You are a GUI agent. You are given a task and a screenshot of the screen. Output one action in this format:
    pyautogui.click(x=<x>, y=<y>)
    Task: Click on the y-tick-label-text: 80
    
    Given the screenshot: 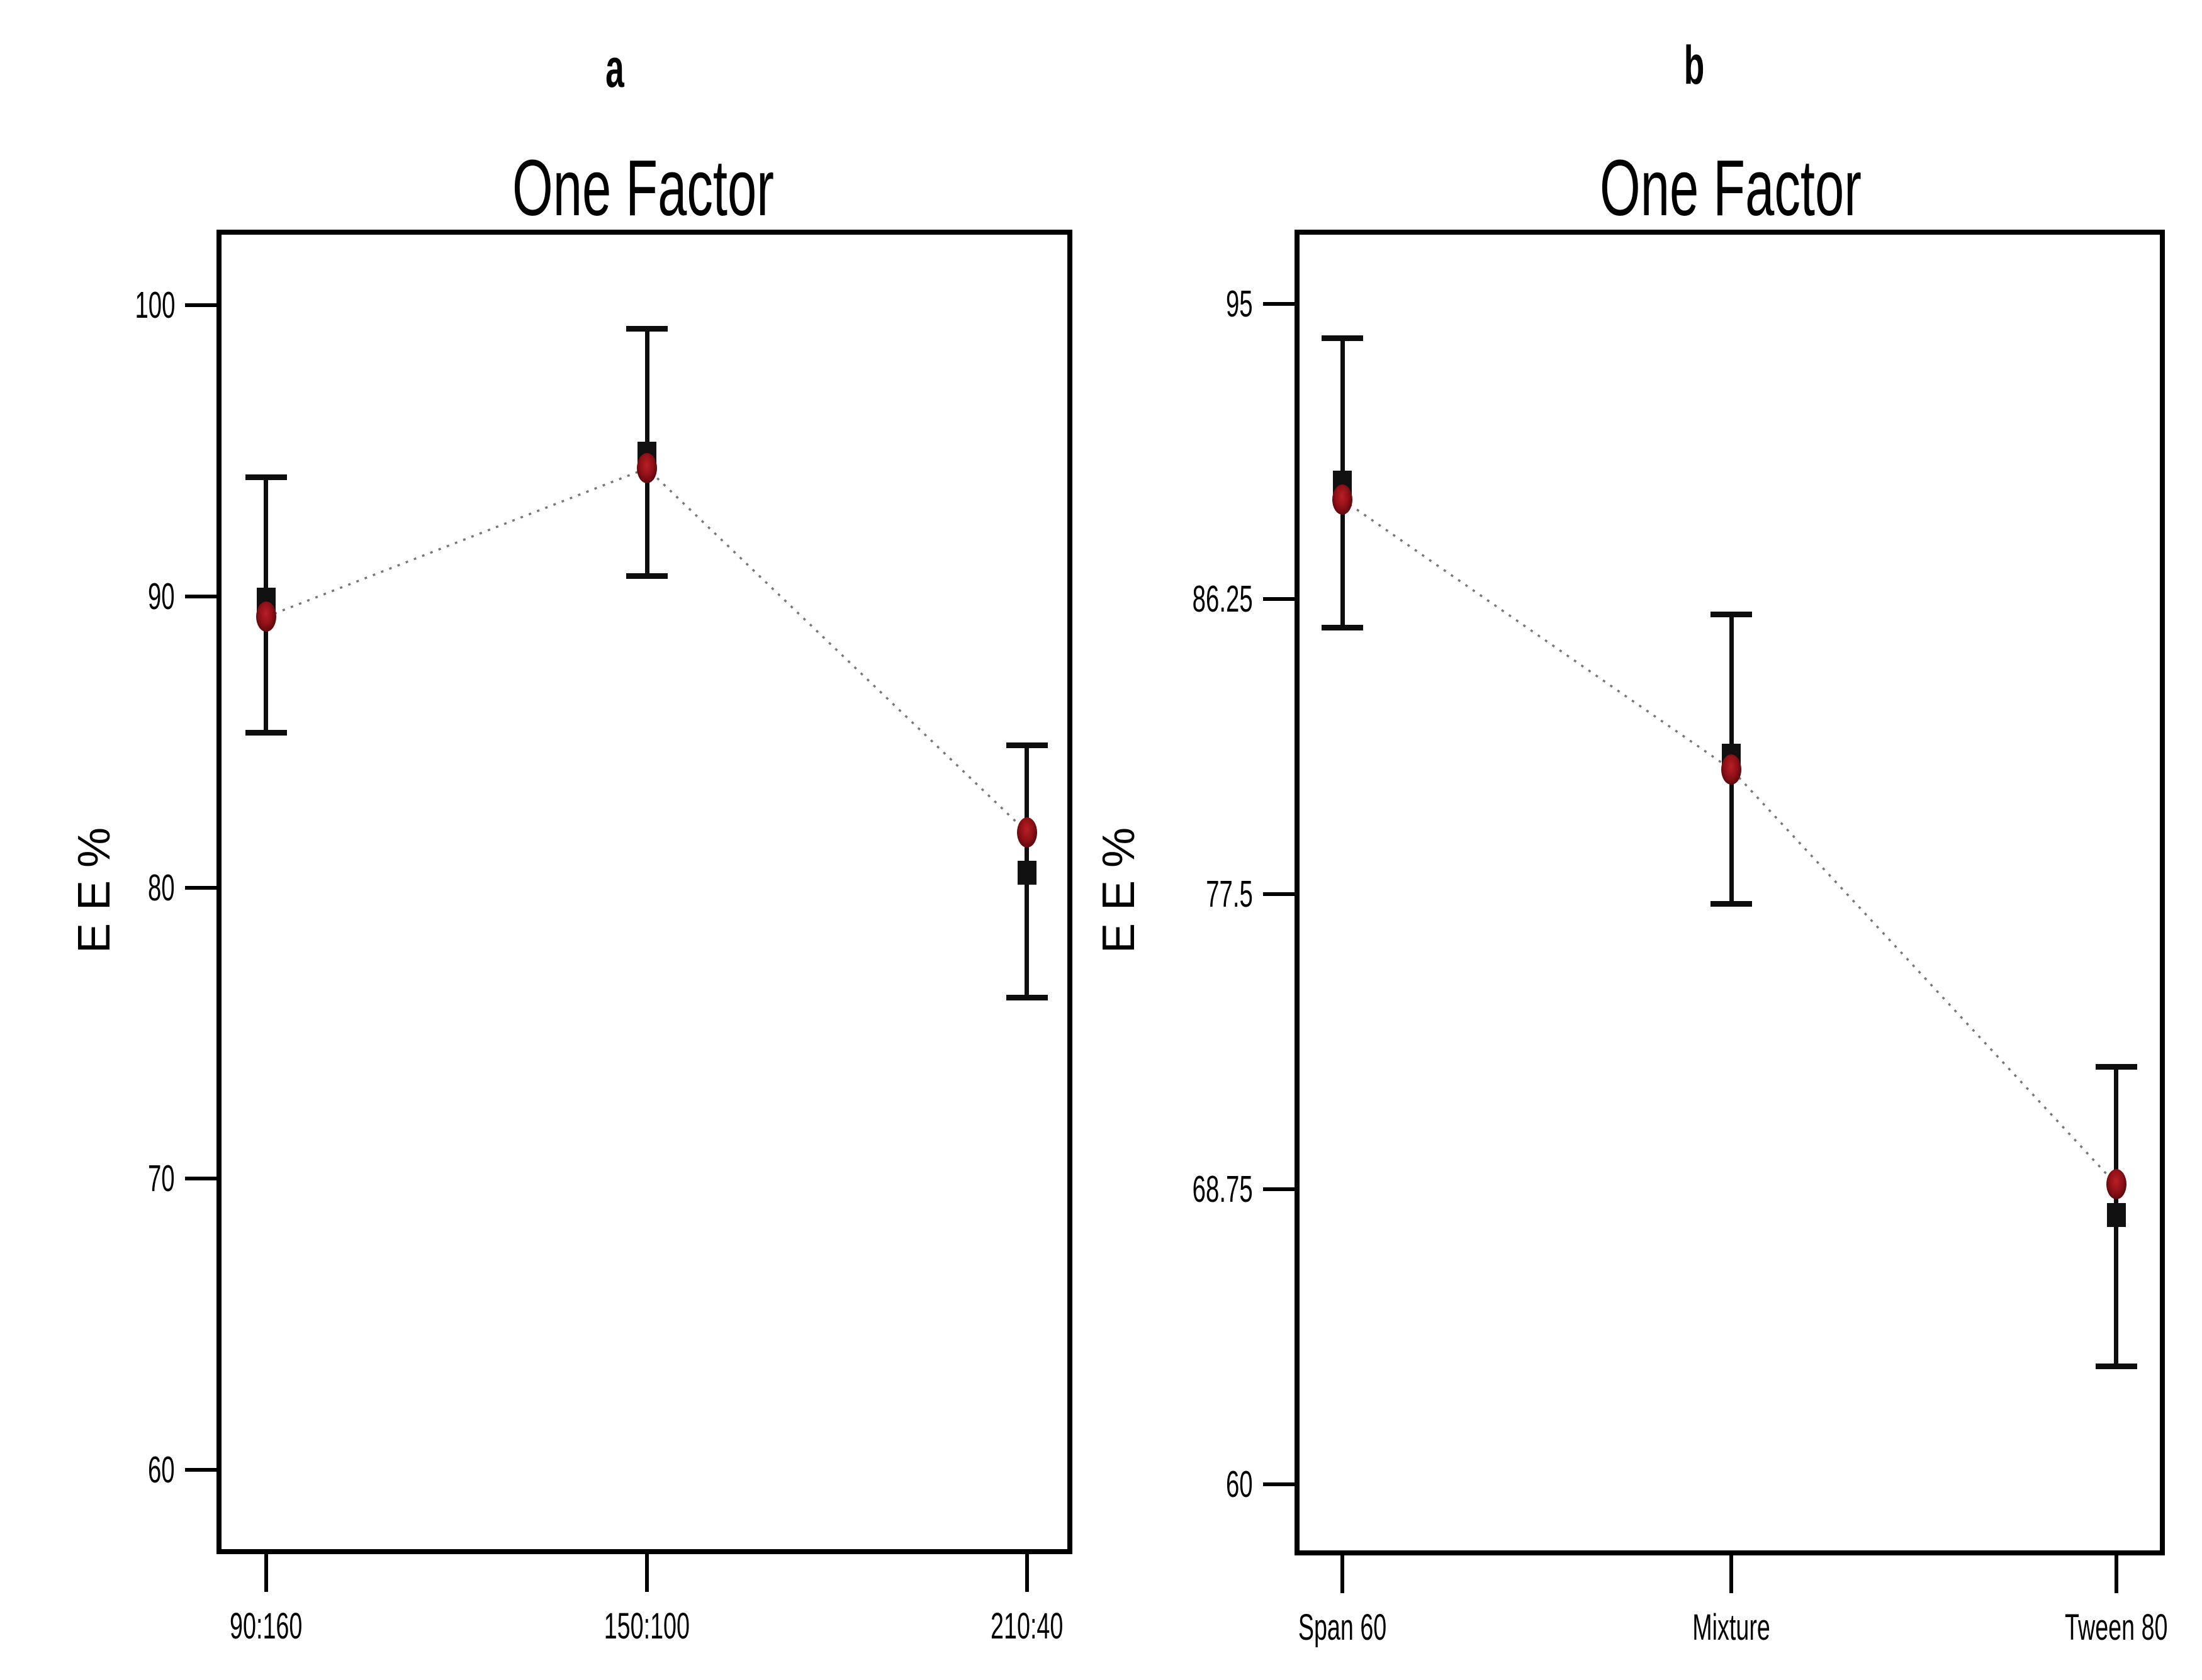 What is the action you would take?
    pyautogui.click(x=161, y=887)
    